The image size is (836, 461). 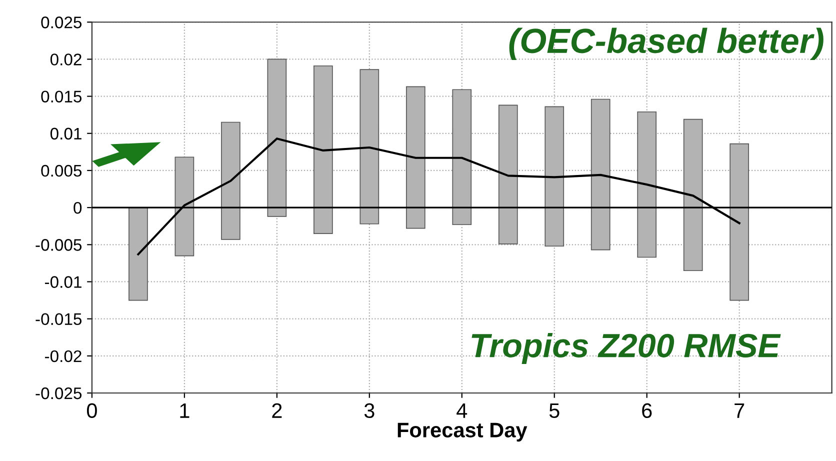 I want to click on x-tick-label: 4, so click(x=462, y=410).